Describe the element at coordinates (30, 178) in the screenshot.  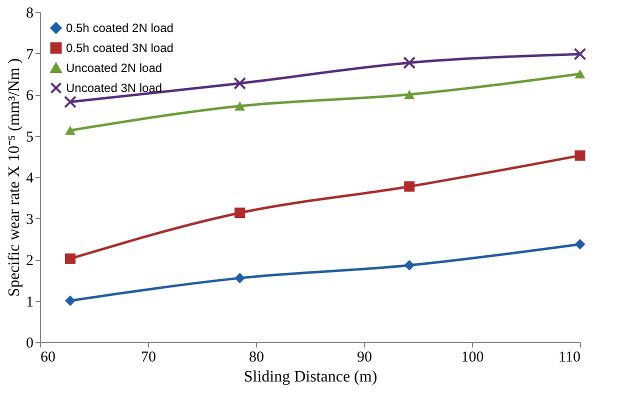
I see `y-tick-label: 4` at that location.